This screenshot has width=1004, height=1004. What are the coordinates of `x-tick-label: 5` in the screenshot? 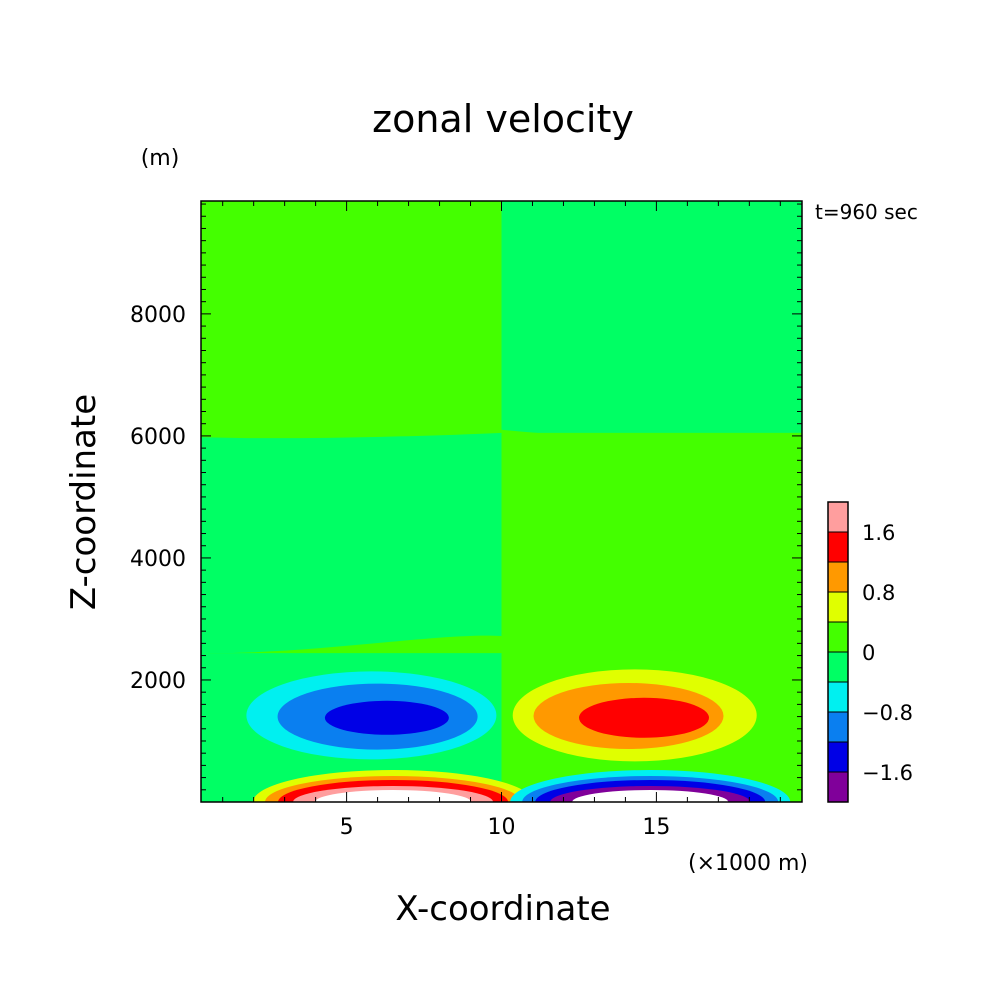 It's located at (347, 827).